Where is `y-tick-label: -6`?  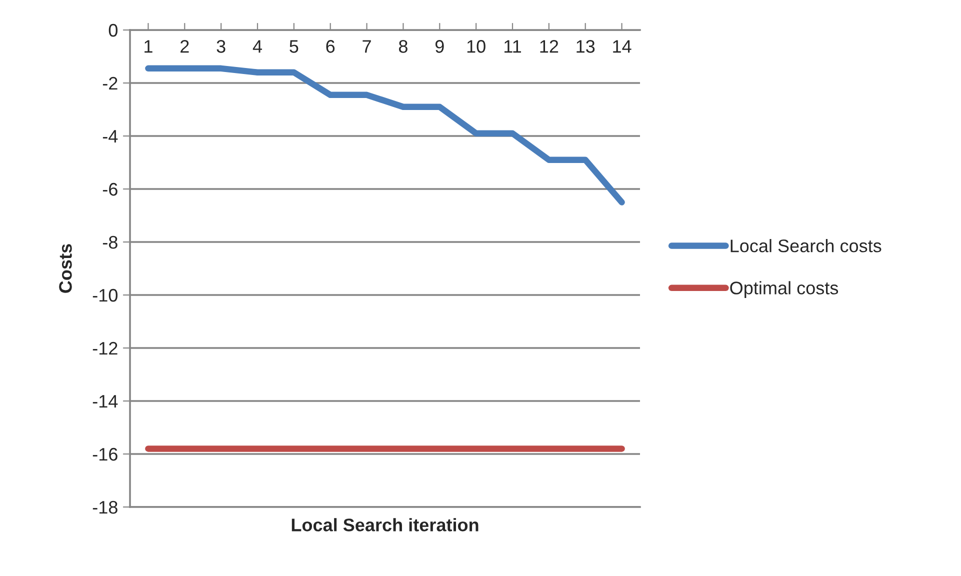
y-tick-label: -6 is located at coordinates (110, 189).